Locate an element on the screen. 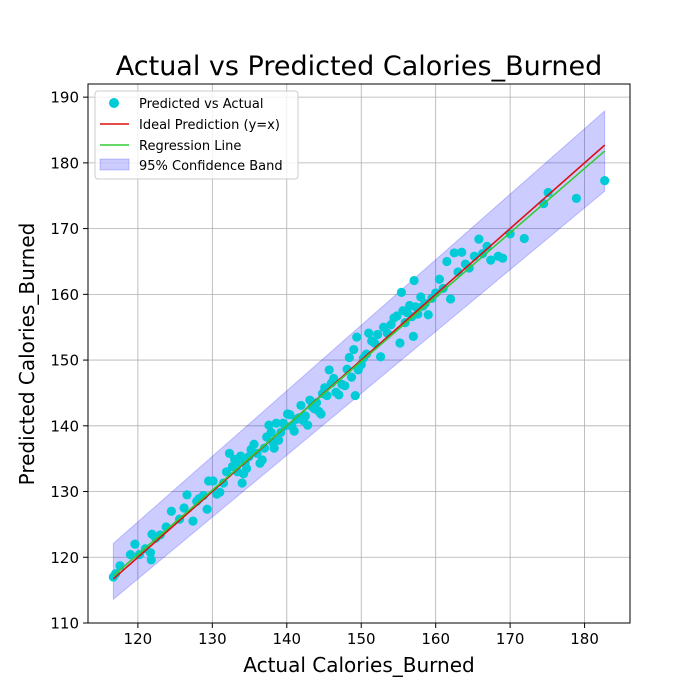  legend-label-confidence: 95% Confidence Band is located at coordinates (211, 166).